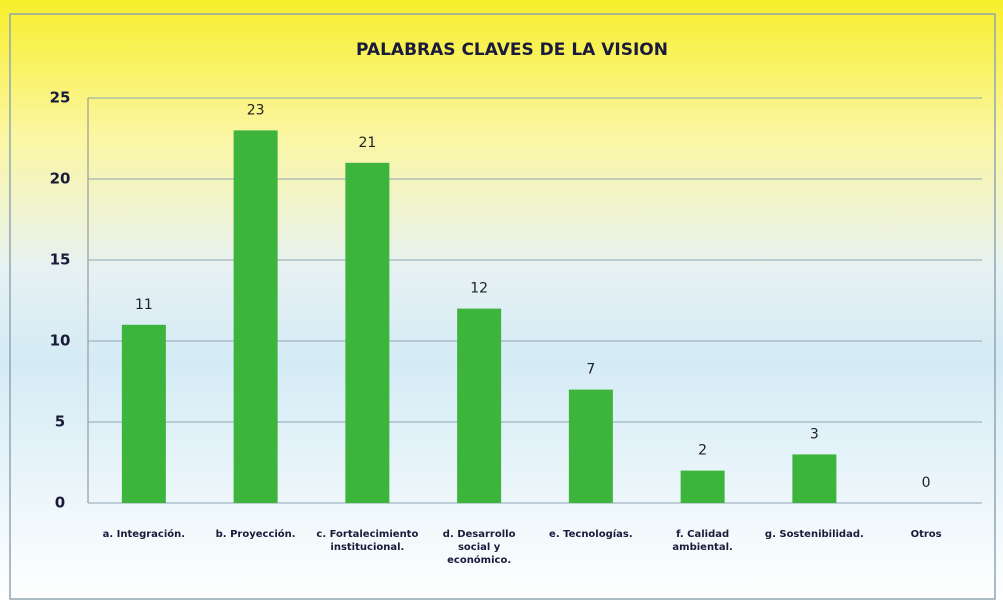 Image resolution: width=1003 pixels, height=603 pixels. I want to click on x-tick-label: a. Integración., so click(144, 534).